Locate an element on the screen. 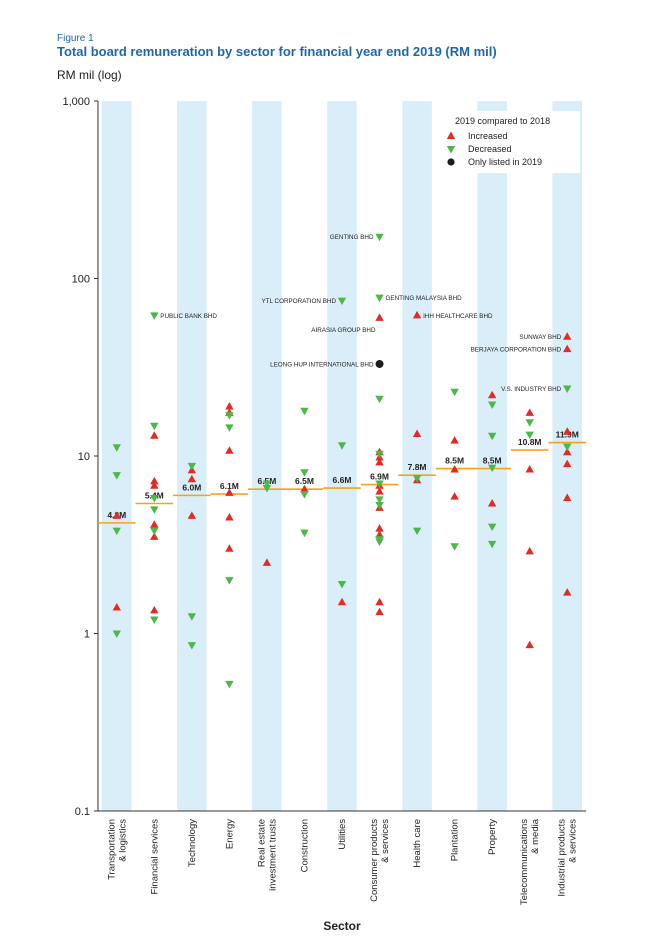 This screenshot has width=650, height=951. median-label: 7.8M is located at coordinates (417, 467).